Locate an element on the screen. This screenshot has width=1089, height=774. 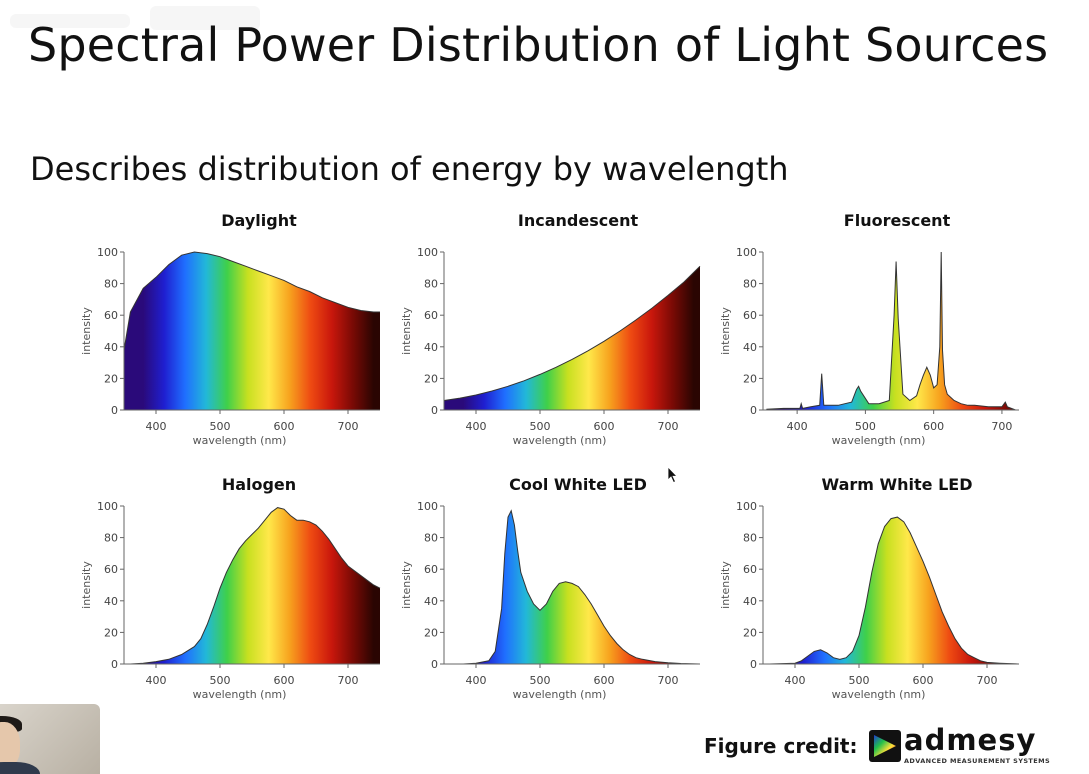
y-axis-label-cool-white-led: intensity is located at coordinates (406, 585).